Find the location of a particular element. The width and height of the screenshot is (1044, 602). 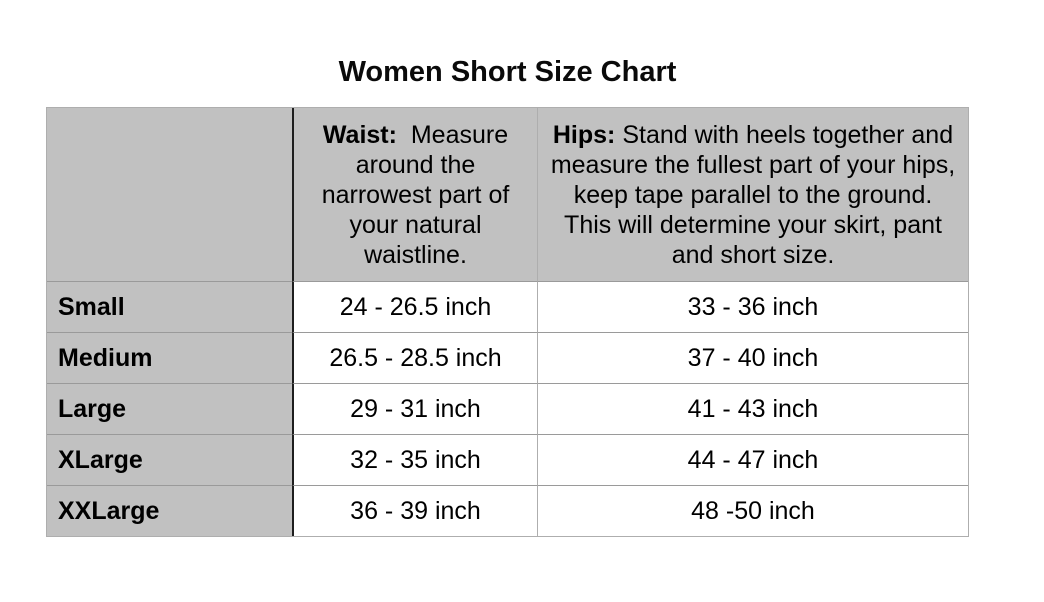

waist-value-xlarge: 32 - 35 inch is located at coordinates (414, 459).